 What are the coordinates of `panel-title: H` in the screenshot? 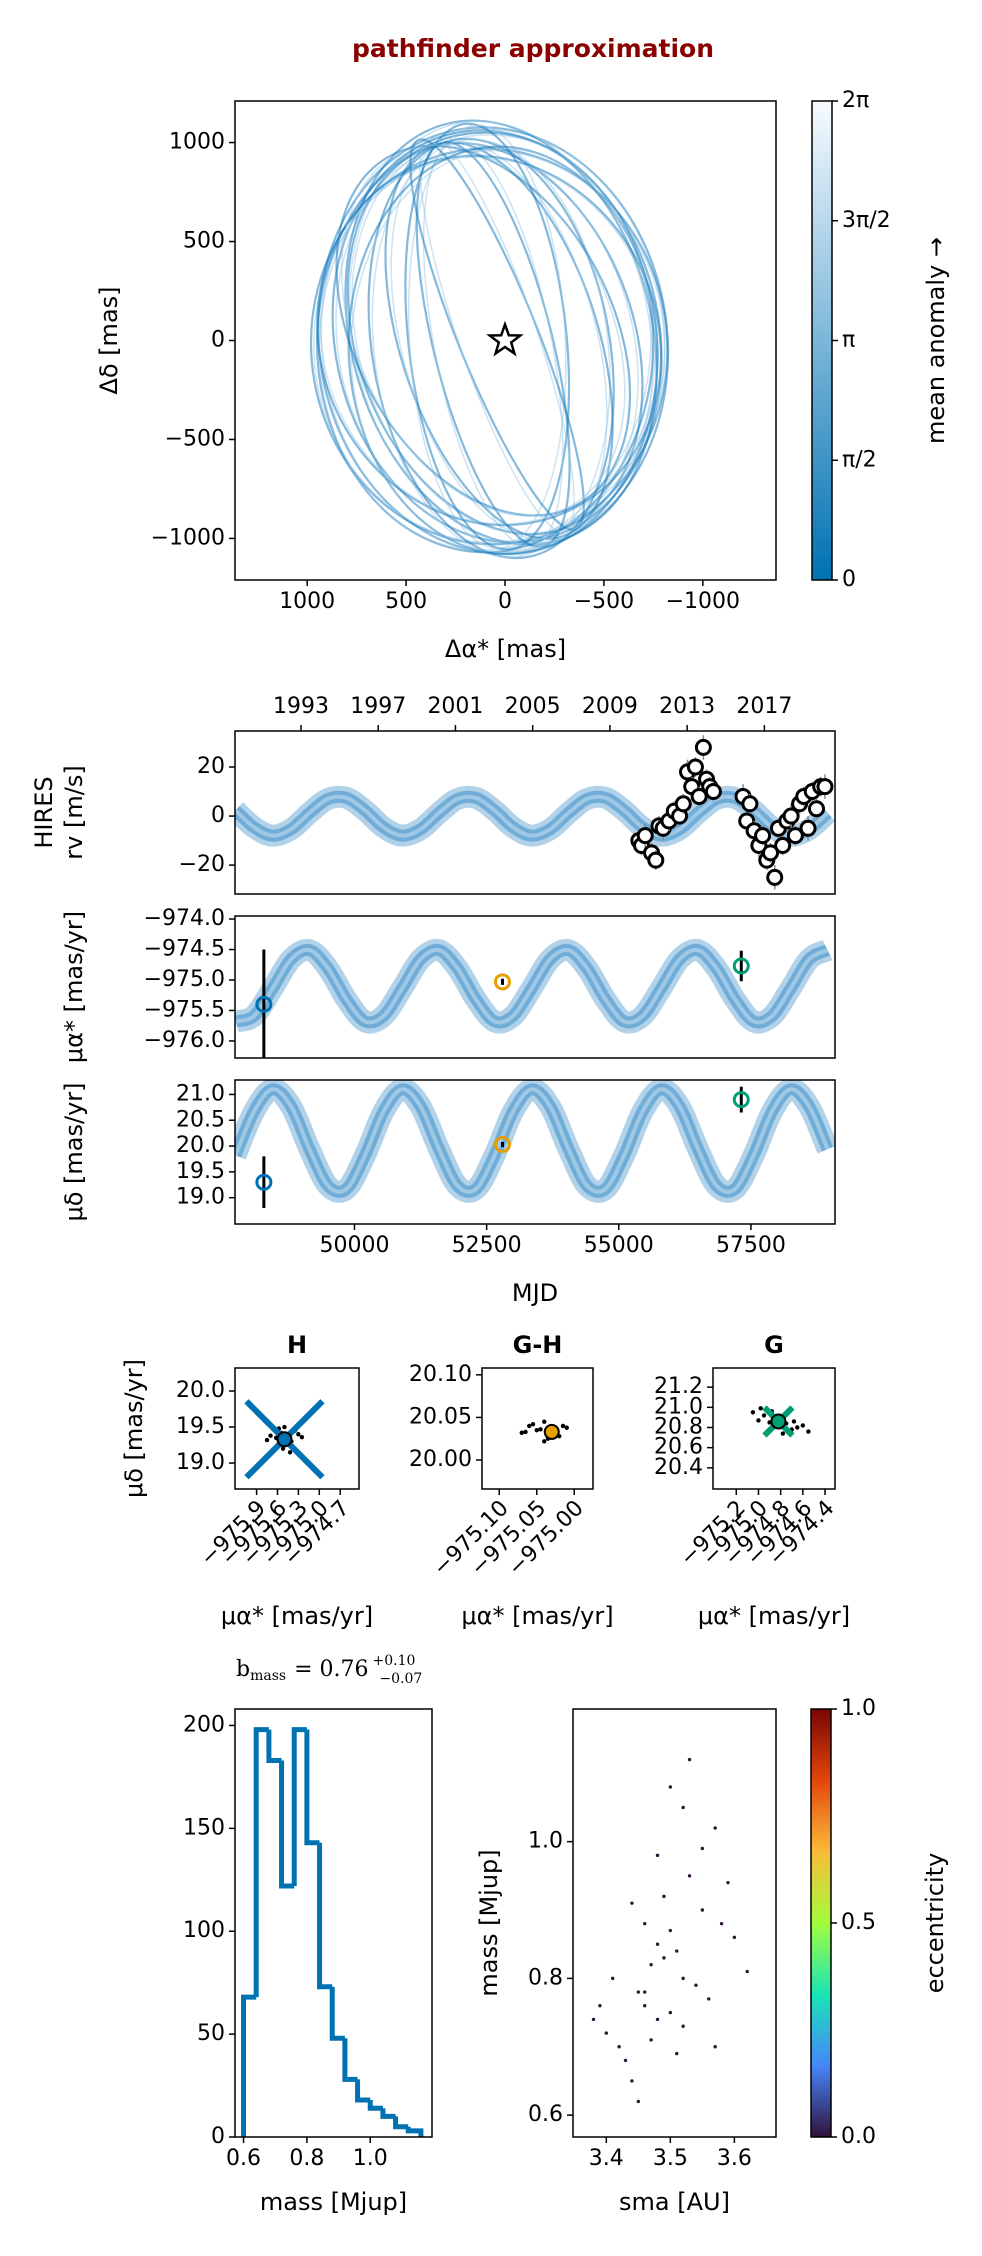 It's located at (297, 1345).